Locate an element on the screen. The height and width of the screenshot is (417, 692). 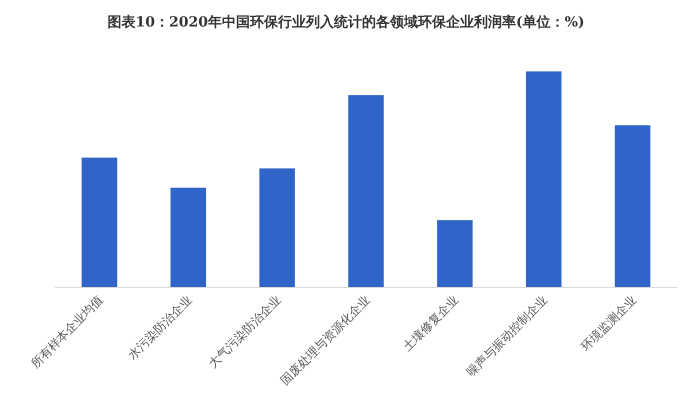
x-tick-label: 噪声与振动控制企业 is located at coordinates (507, 336).